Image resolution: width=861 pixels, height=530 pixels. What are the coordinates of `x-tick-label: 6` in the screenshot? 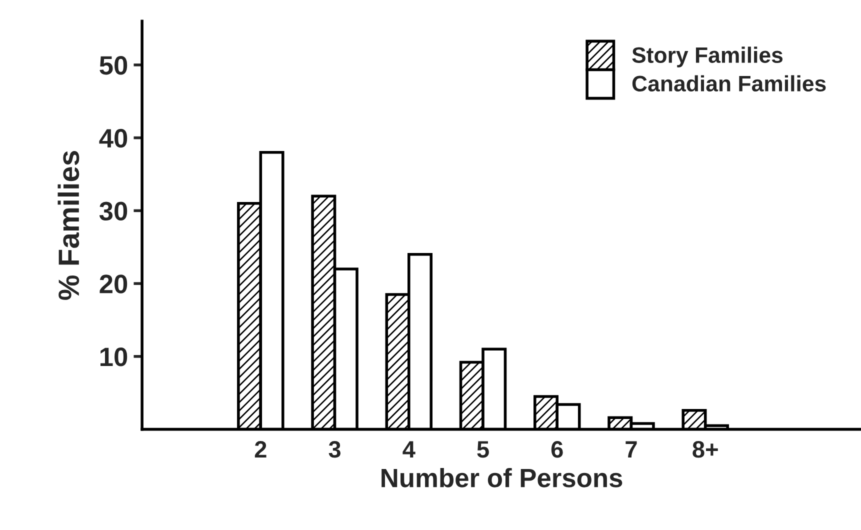 It's located at (557, 449).